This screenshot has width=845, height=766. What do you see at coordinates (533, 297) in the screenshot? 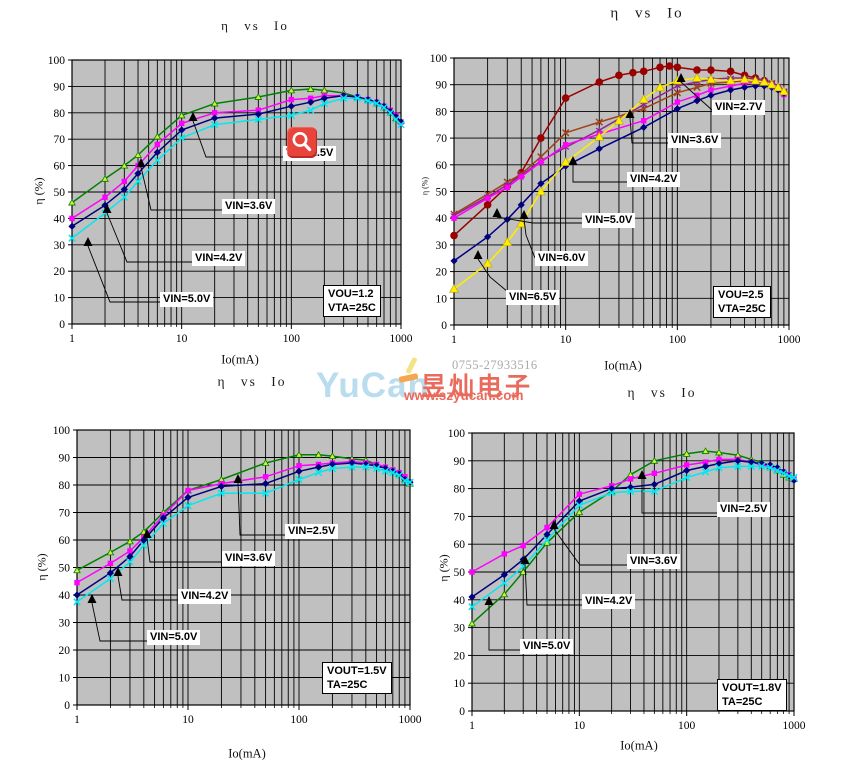
I see `vin-callout-vin-6.5v: VIN=6.5V` at bounding box center [533, 297].